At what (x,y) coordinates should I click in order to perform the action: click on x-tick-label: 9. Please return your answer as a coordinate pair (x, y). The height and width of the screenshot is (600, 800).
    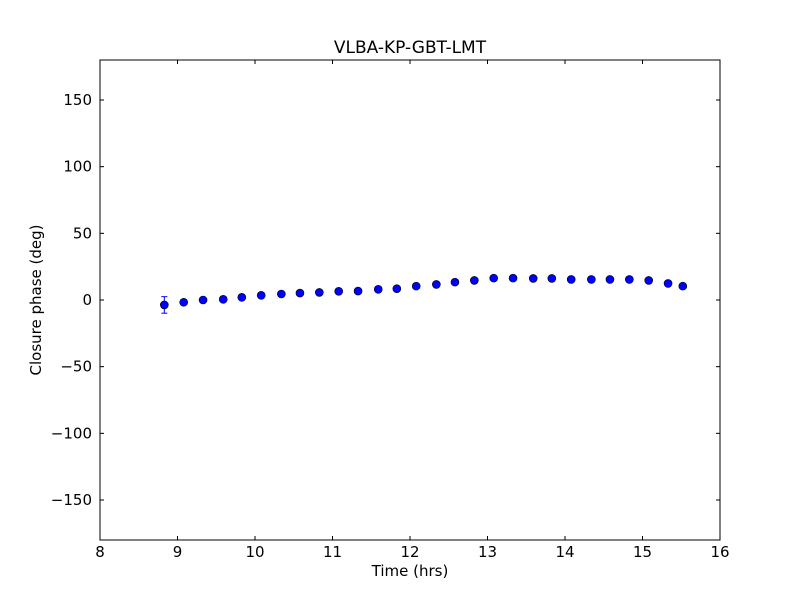
    Looking at the image, I should click on (178, 552).